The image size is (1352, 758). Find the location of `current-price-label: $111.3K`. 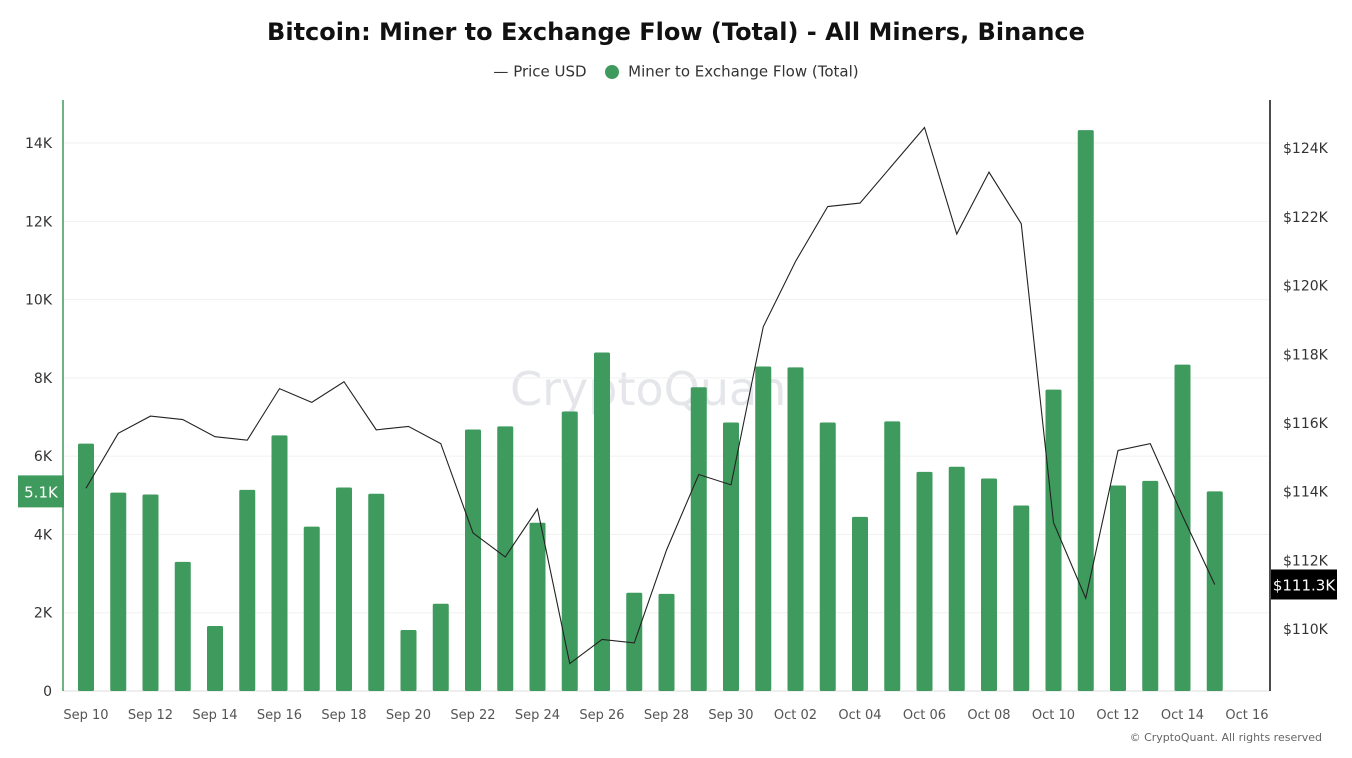

current-price-label: $111.3K is located at coordinates (1304, 585).